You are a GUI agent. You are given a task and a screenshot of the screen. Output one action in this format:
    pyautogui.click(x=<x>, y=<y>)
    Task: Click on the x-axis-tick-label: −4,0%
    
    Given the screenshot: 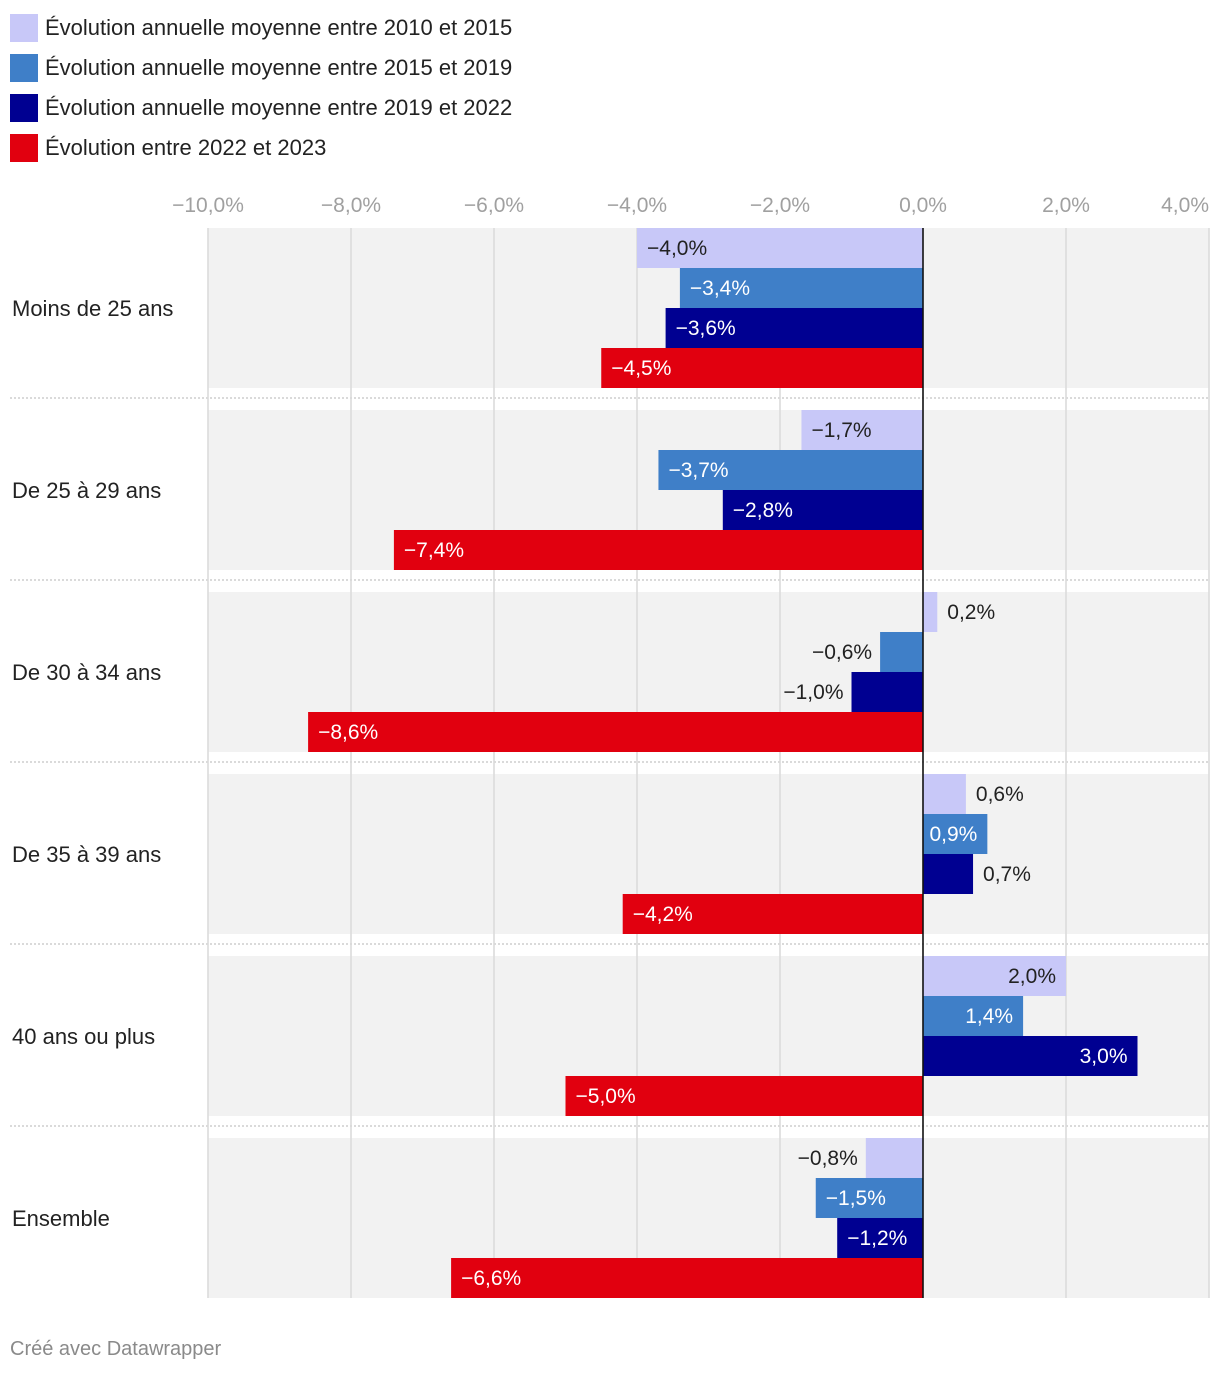 What is the action you would take?
    pyautogui.click(x=637, y=205)
    